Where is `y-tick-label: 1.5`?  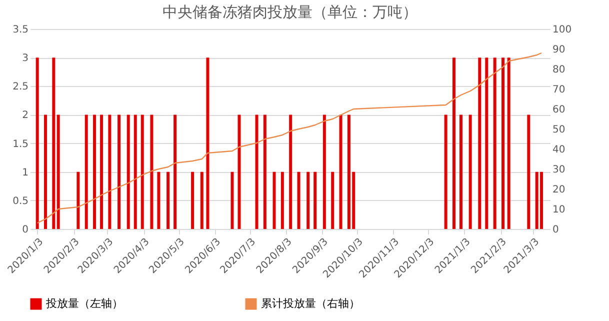
y-tick-label: 1.5 is located at coordinates (20, 144).